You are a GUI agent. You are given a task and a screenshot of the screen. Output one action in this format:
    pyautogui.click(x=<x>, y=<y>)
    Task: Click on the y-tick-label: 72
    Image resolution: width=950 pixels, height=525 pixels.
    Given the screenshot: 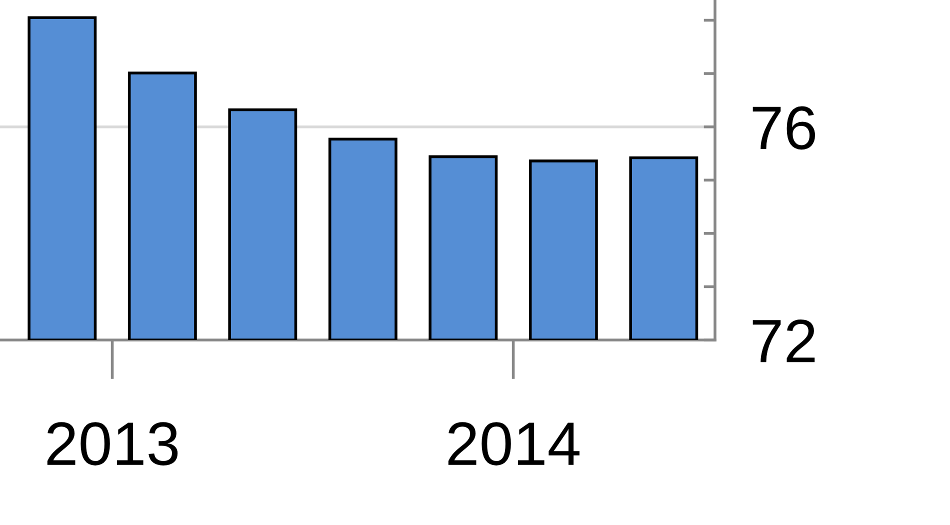 What is the action you would take?
    pyautogui.click(x=783, y=340)
    